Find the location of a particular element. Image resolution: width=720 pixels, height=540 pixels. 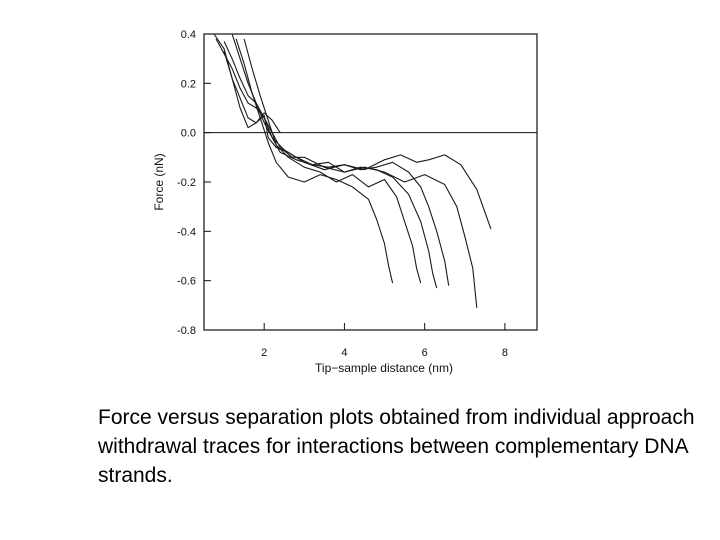

y-tick-label: 0.0 is located at coordinates (188, 134).